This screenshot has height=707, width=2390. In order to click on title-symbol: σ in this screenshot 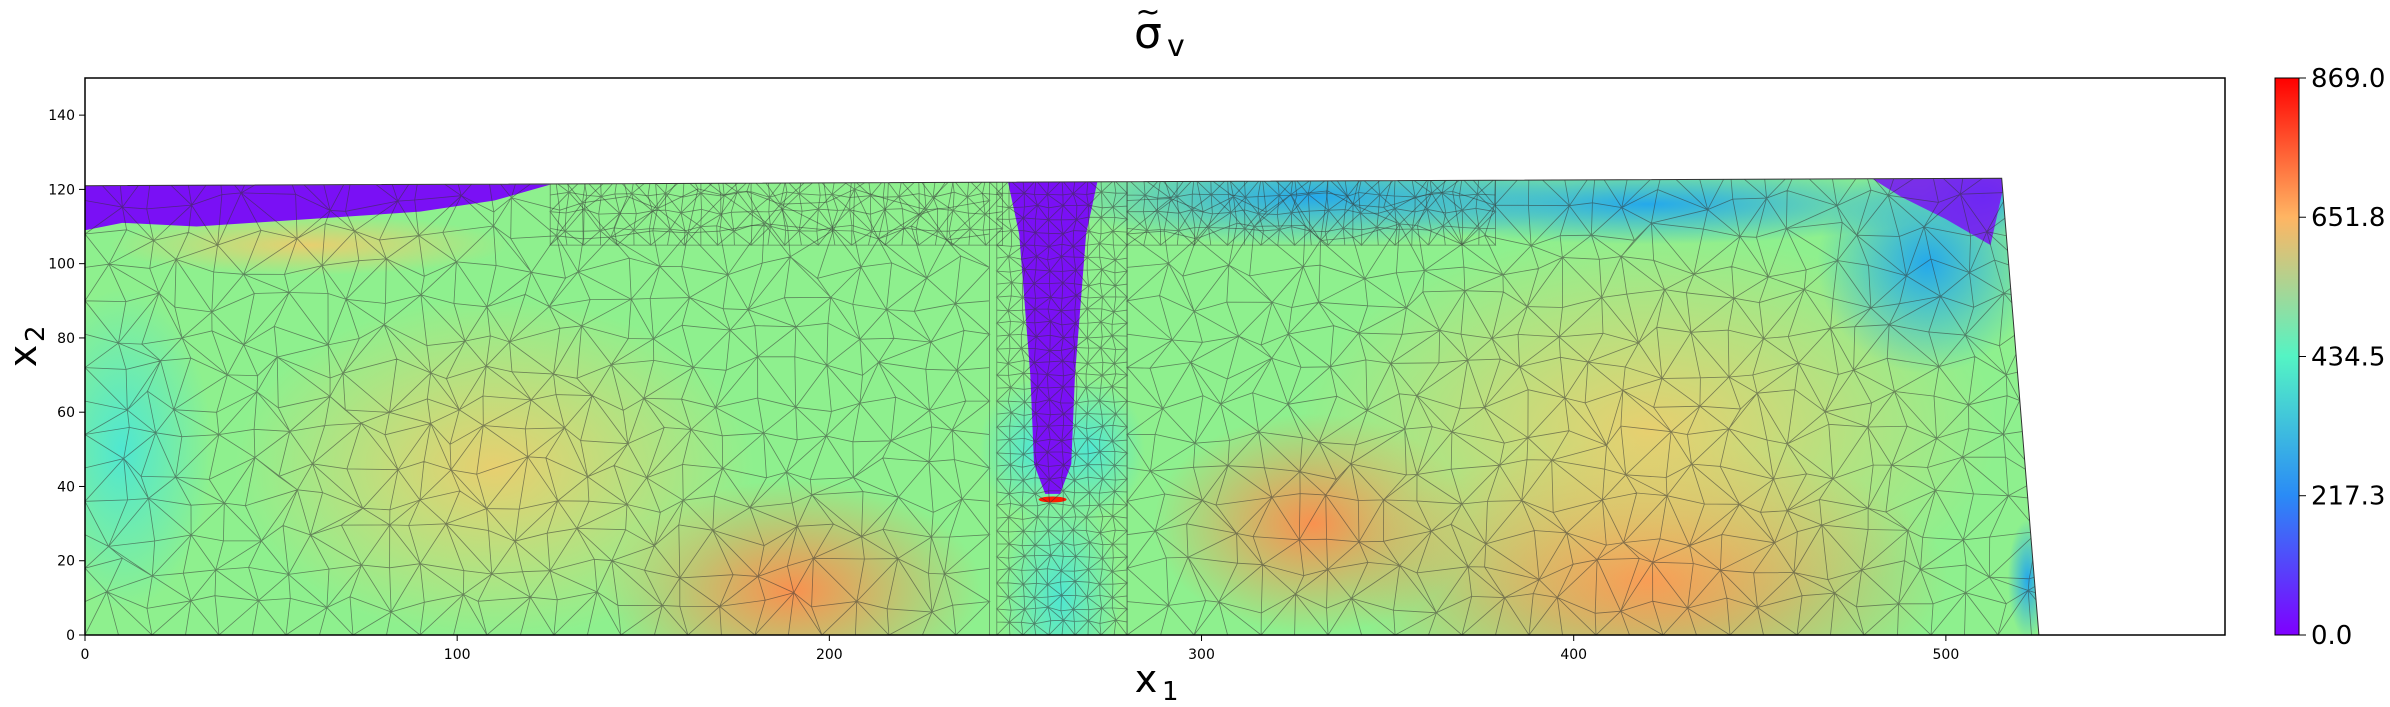, I will do `click(1148, 33)`.